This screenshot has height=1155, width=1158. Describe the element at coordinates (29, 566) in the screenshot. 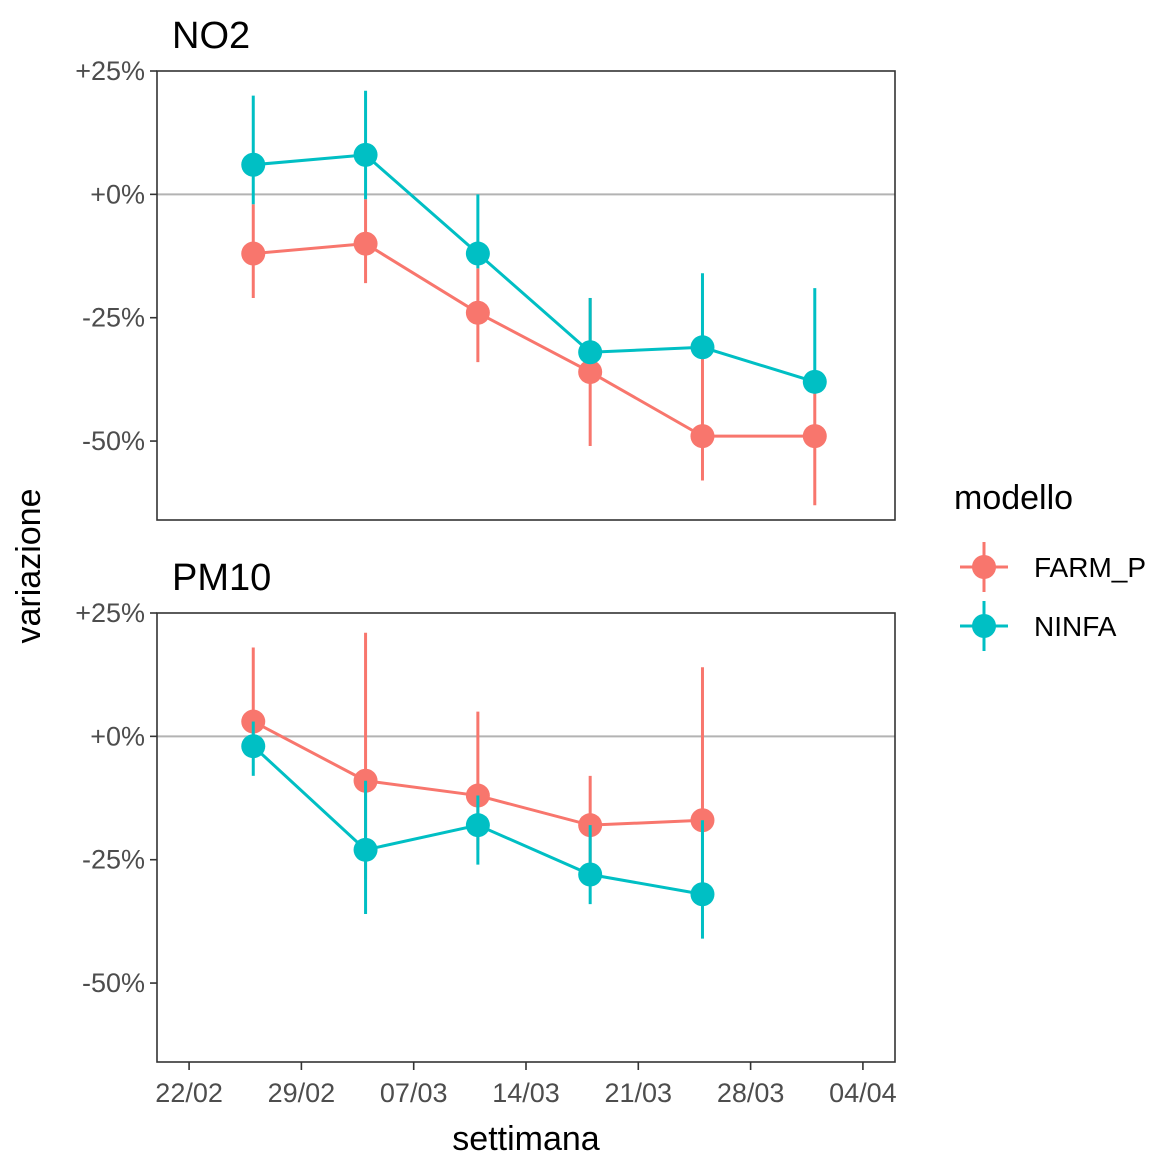

I see `y-axis-title: variazione` at that location.